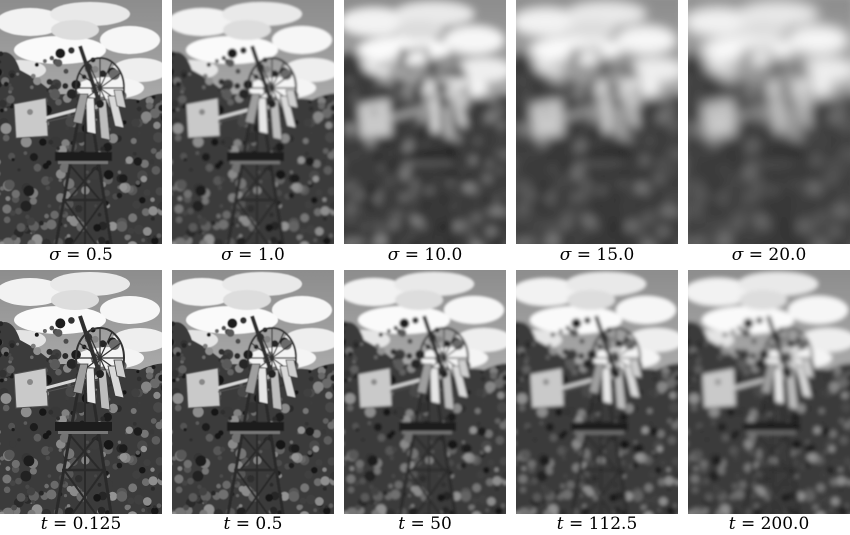  I want to click on caption-value: 50, so click(441, 524).